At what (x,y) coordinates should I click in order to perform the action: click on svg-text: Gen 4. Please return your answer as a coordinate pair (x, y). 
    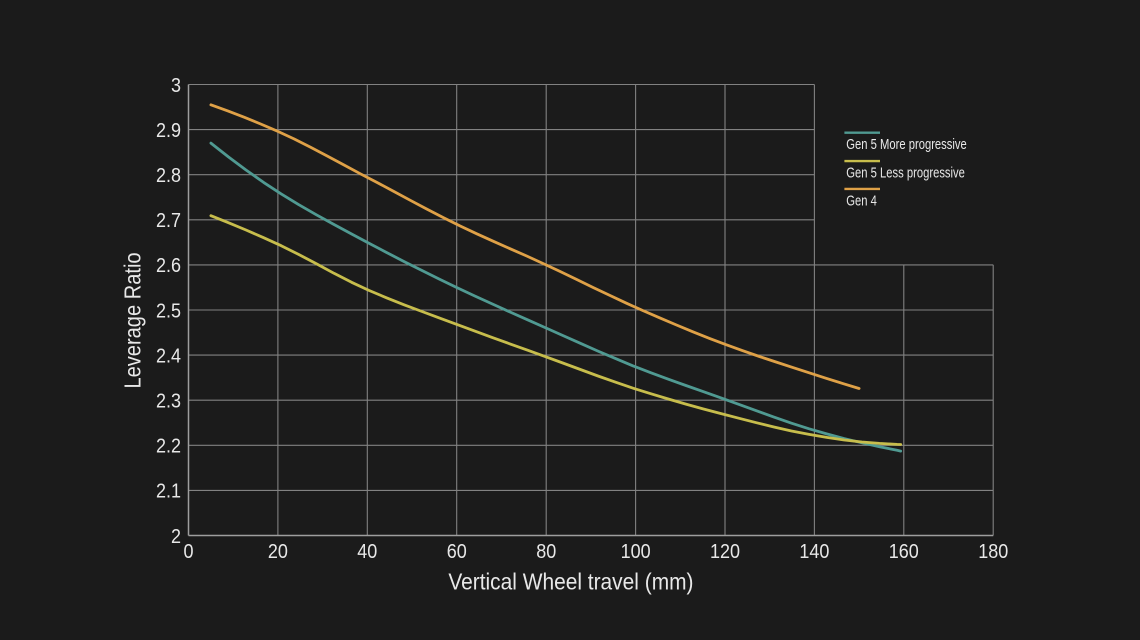
    Looking at the image, I should click on (861, 200).